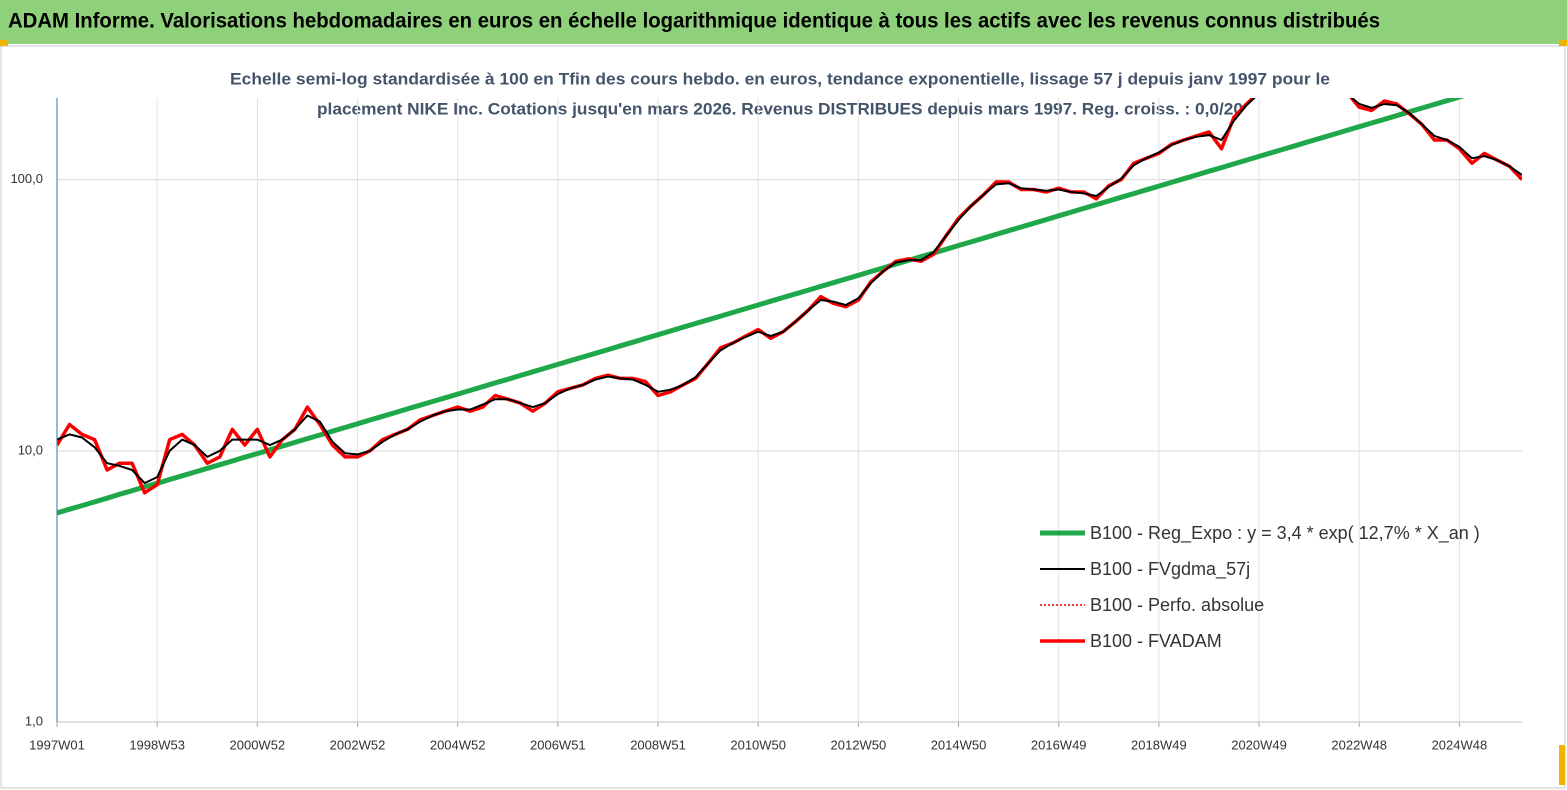 The image size is (1567, 790). I want to click on x-tick-label: 1998W53, so click(157, 744).